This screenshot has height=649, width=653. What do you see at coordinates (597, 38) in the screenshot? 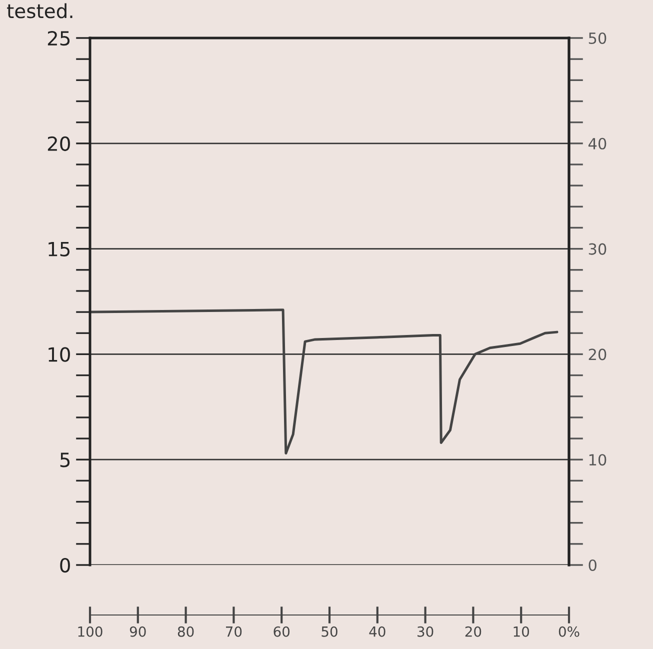
I see `y2-tick-label: 50` at bounding box center [597, 38].